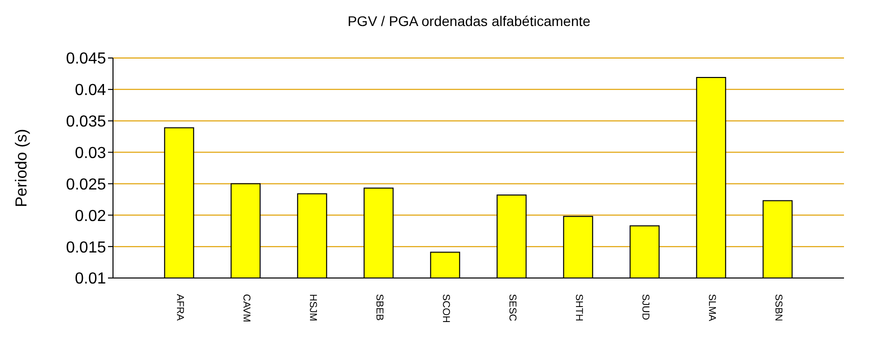 This screenshot has width=870, height=350. I want to click on x-tick-label: HSJM, so click(312, 308).